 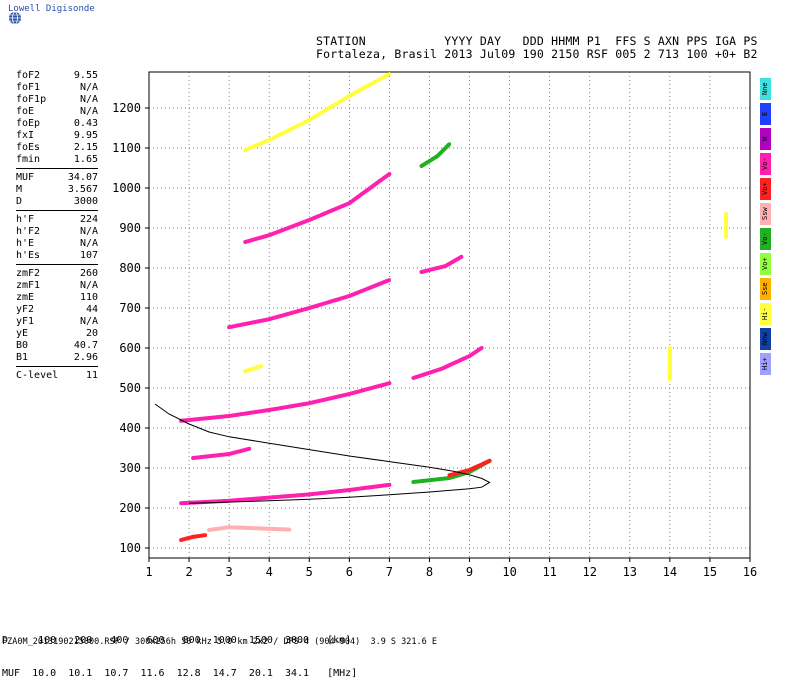 What do you see at coordinates (549, 572) in the screenshot?
I see `x-tick-label: 11` at bounding box center [549, 572].